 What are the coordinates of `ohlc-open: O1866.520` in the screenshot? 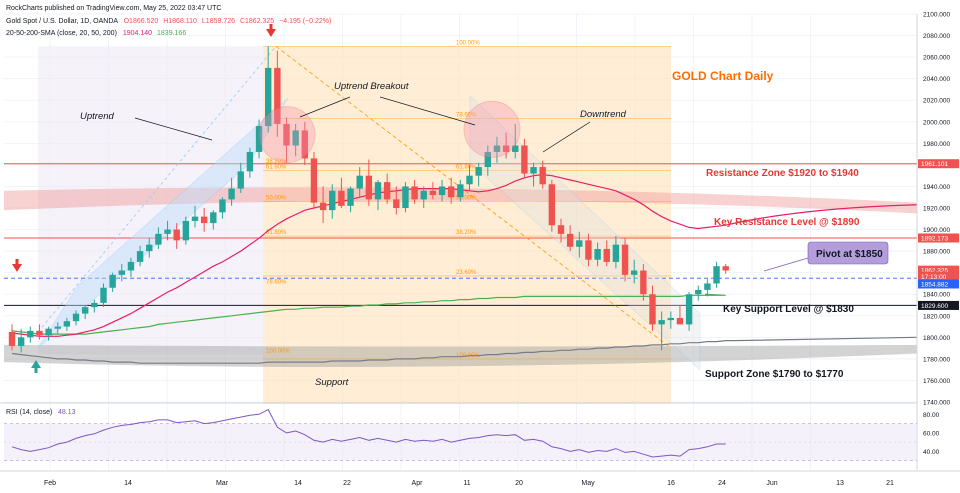 It's located at (141, 21).